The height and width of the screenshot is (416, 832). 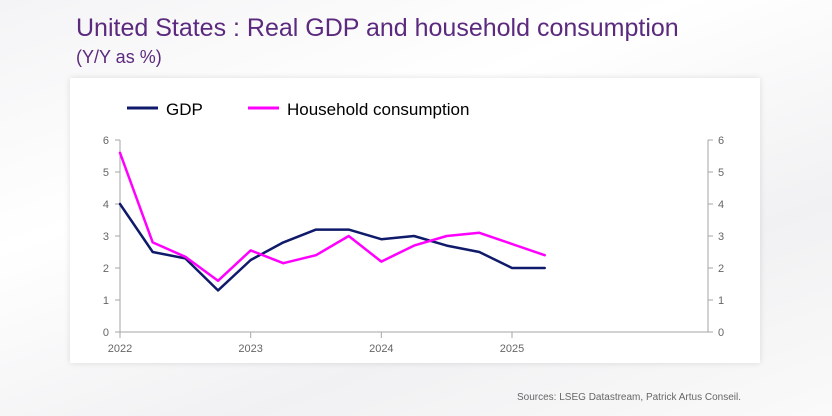 What do you see at coordinates (381, 349) in the screenshot?
I see `x-tick-label: 2024` at bounding box center [381, 349].